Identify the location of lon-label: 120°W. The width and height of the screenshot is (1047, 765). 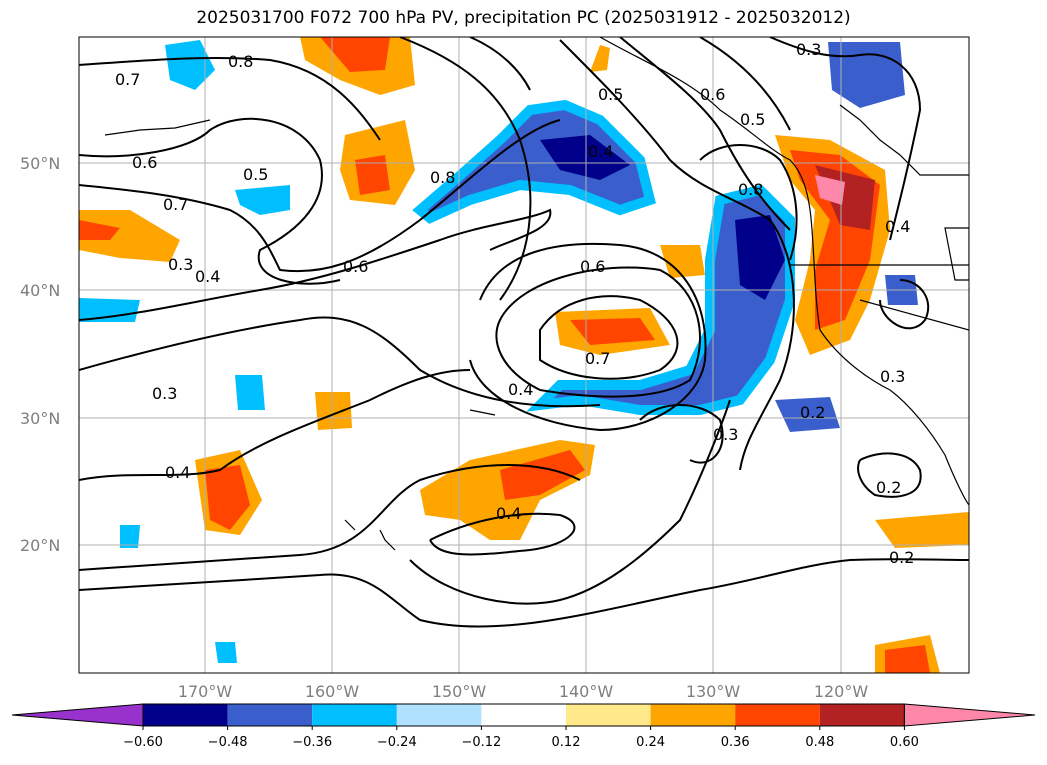
(841, 691).